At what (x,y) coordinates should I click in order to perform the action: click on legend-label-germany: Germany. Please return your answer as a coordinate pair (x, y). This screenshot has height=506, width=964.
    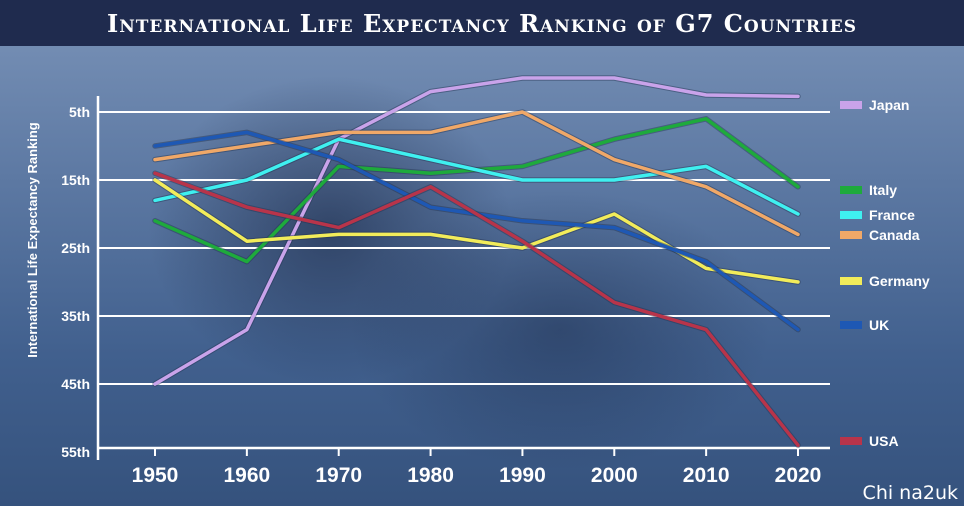
    Looking at the image, I should click on (899, 281).